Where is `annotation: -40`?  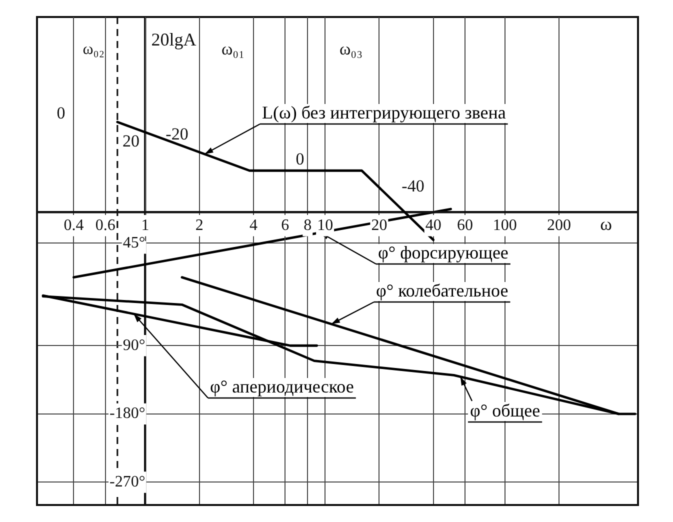
annotation: -40 is located at coordinates (413, 186).